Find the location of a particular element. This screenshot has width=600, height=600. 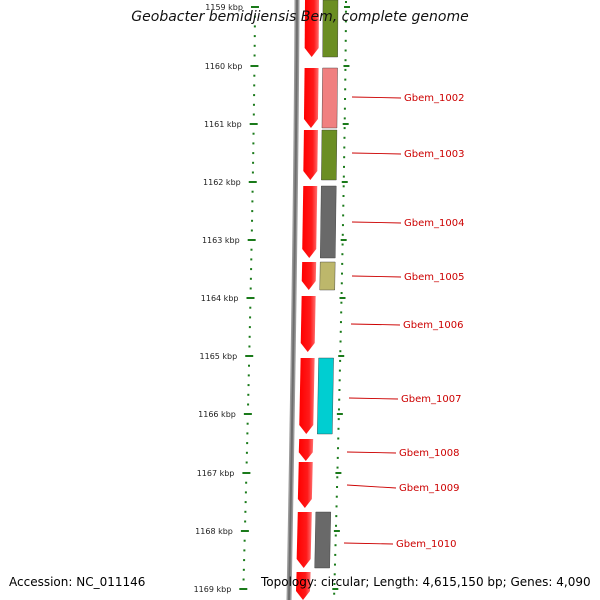

ruler-label: 1167 kbp is located at coordinates (216, 473).